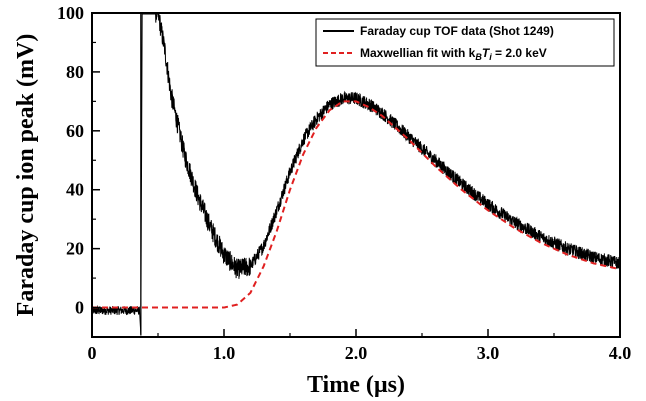  What do you see at coordinates (457, 31) in the screenshot?
I see `legend-label-data: Faraday cup TOF data (Shot 1249)` at bounding box center [457, 31].